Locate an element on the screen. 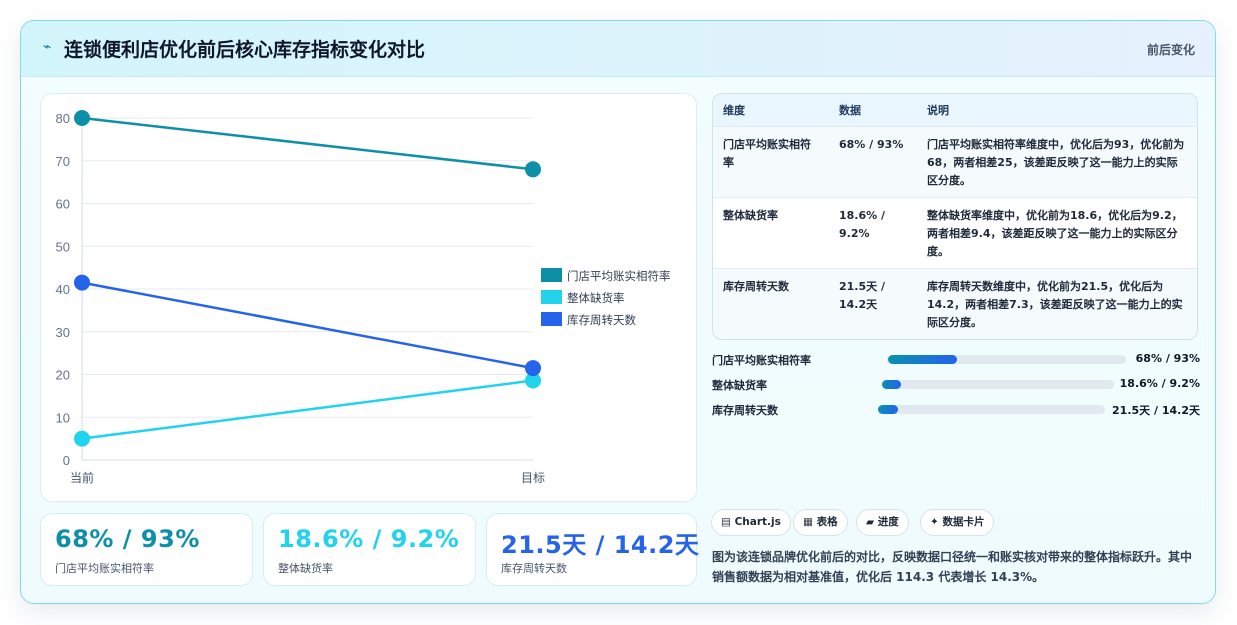  pill-label: 数据卡片 is located at coordinates (963, 522).